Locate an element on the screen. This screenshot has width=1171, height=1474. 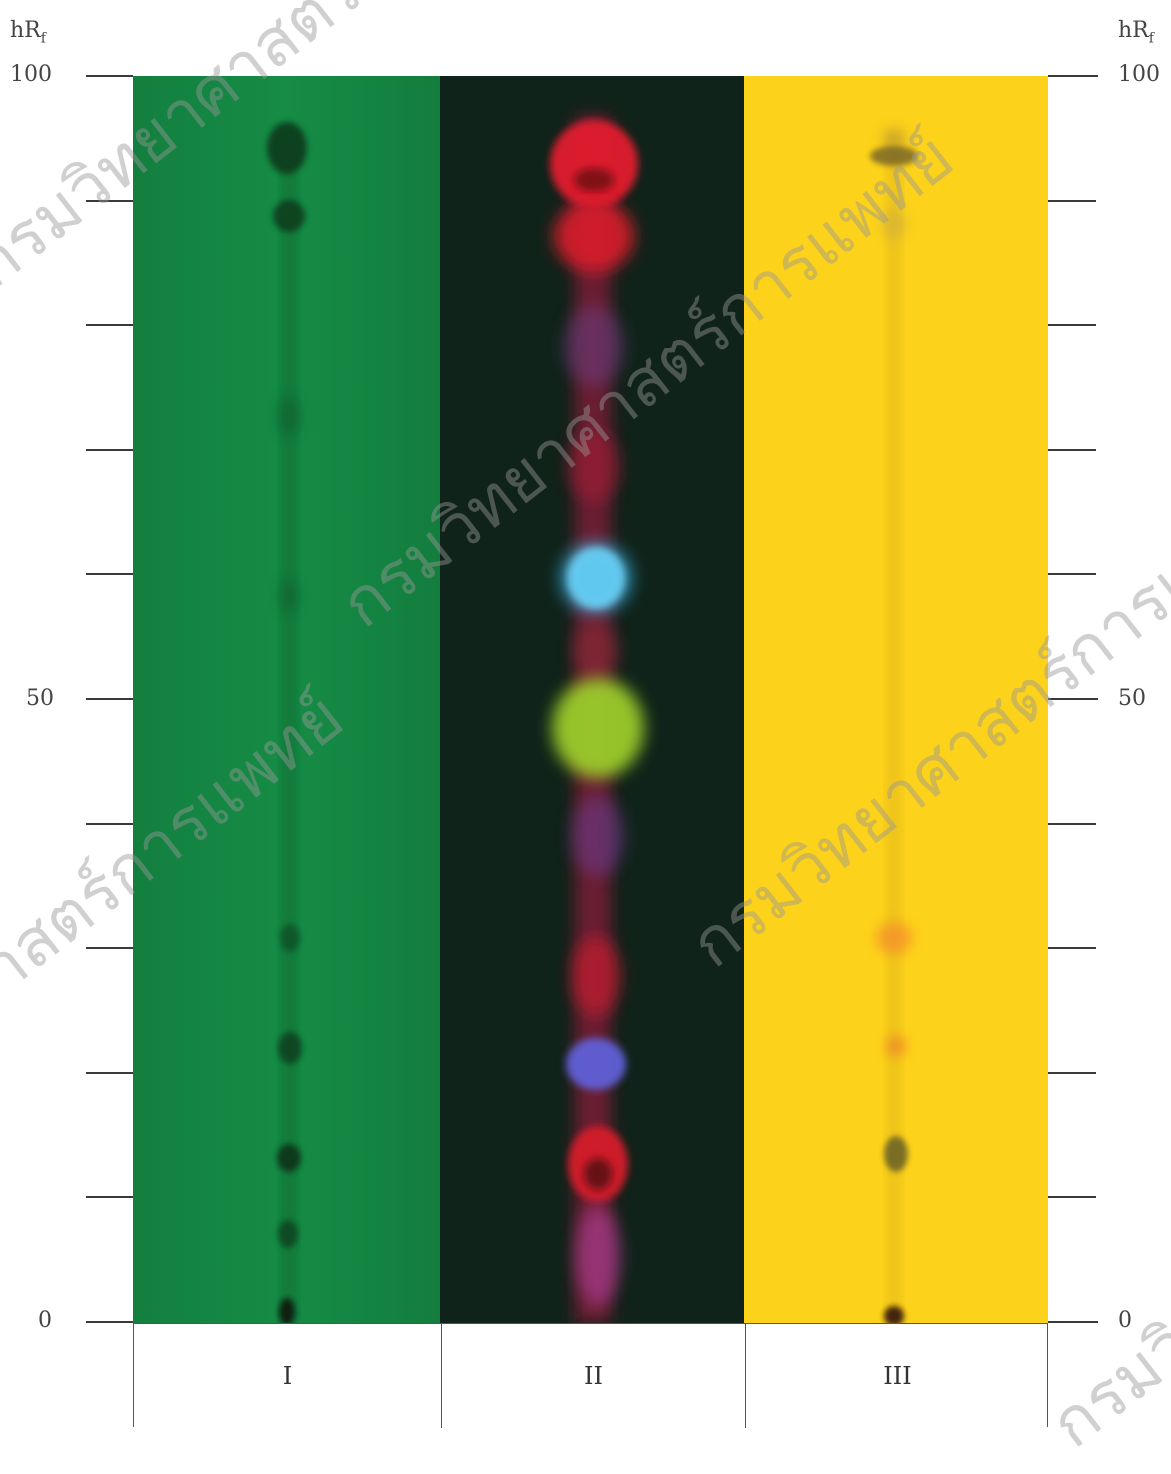
left-tick-label-100: 100 is located at coordinates (31, 74).